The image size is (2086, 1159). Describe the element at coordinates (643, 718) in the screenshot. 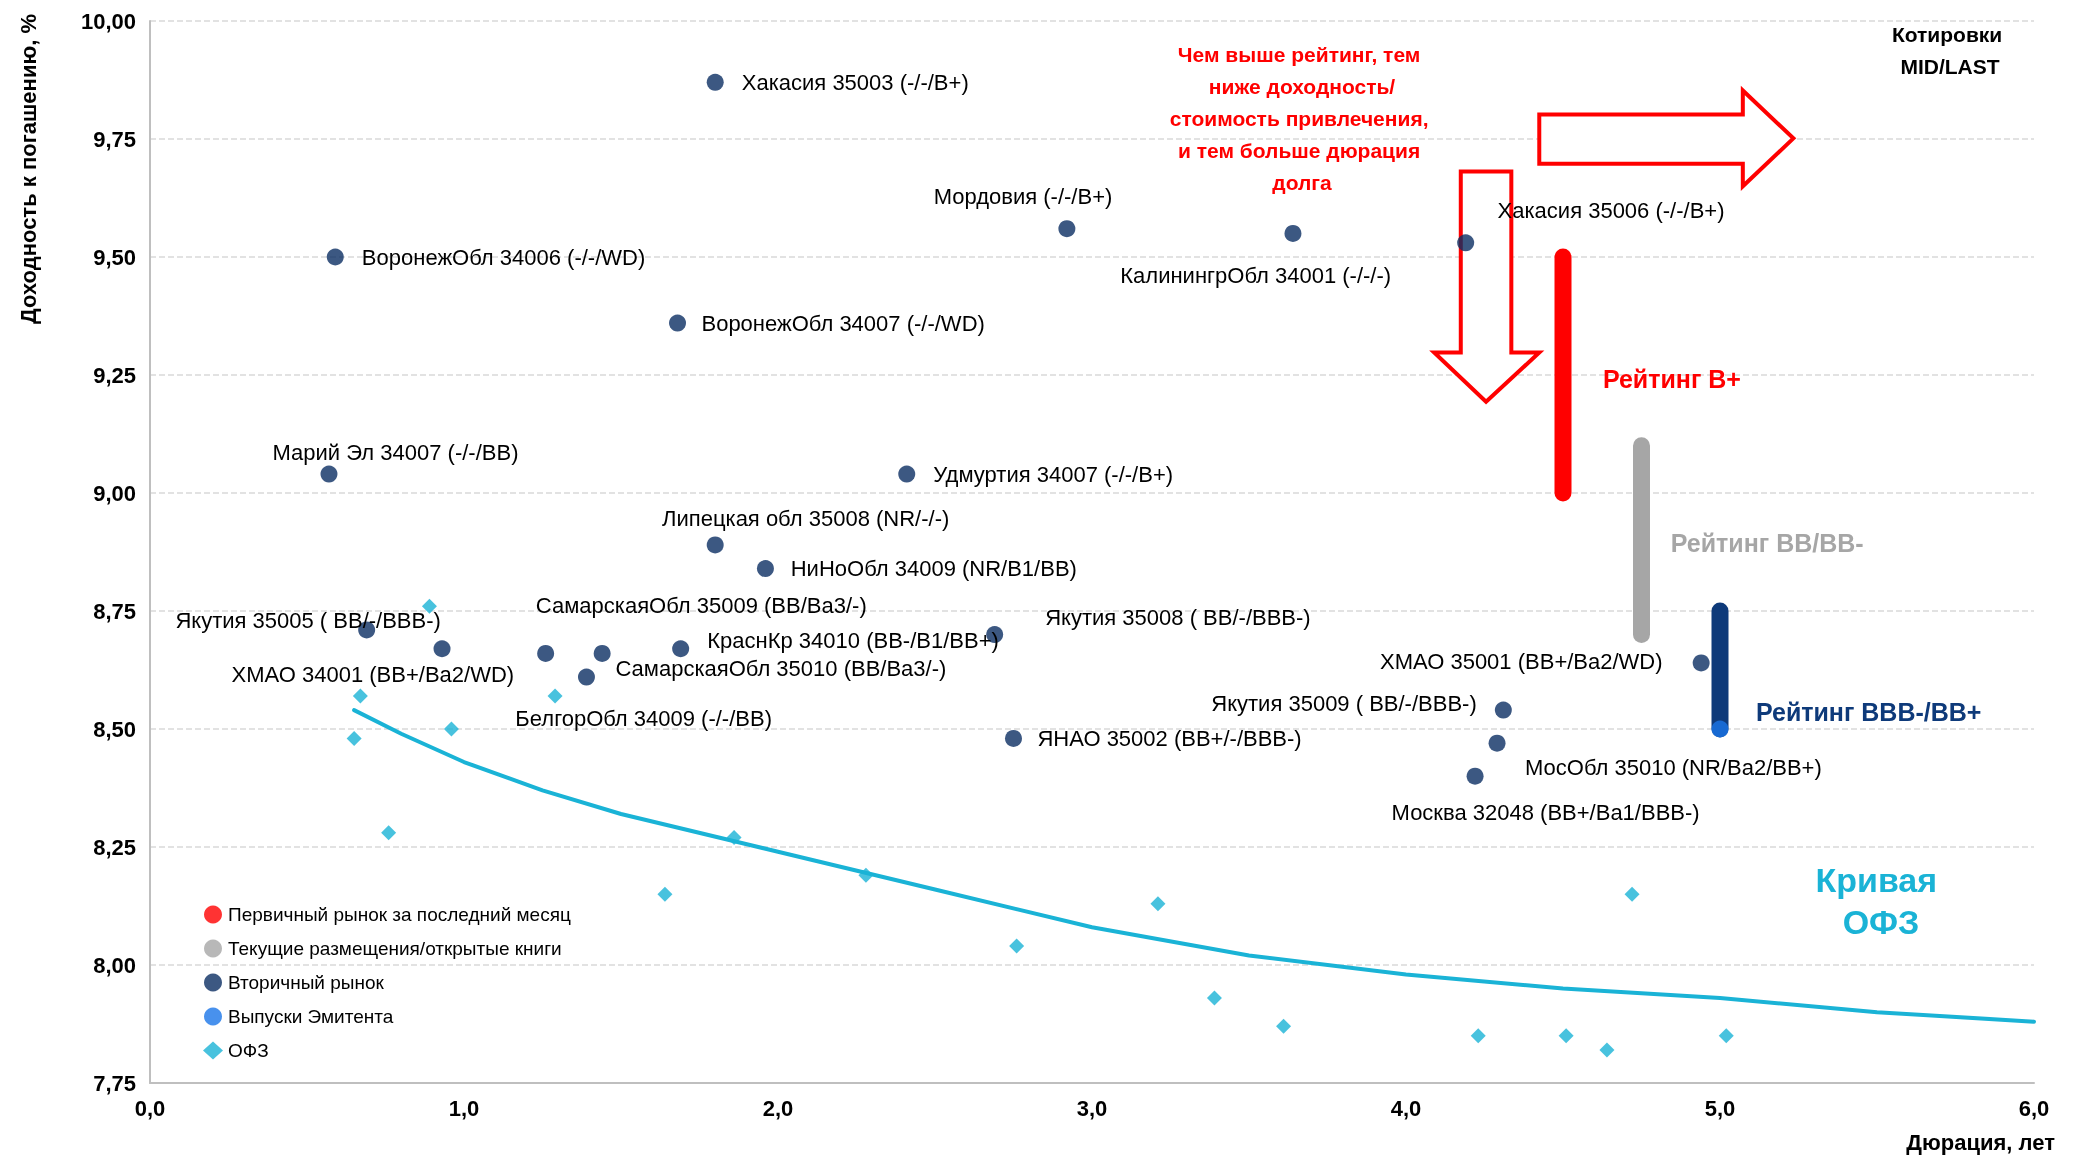

I see `annotation: БелгорОбл 34009 (-/-/BB)` at that location.